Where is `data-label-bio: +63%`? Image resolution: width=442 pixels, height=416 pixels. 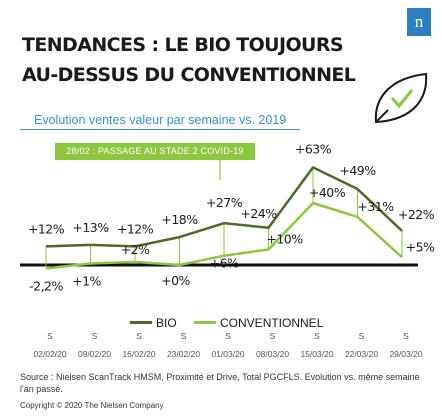
data-label-bio: +63% is located at coordinates (313, 148).